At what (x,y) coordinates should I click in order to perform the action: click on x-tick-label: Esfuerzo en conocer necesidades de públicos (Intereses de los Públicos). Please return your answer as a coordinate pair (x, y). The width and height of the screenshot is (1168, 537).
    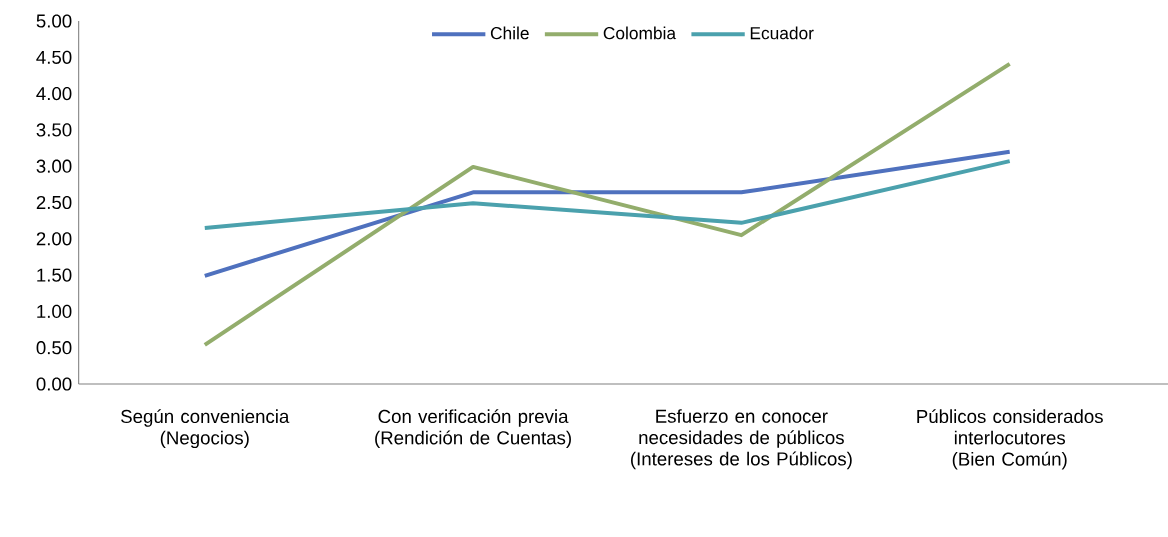
    Looking at the image, I should click on (741, 439).